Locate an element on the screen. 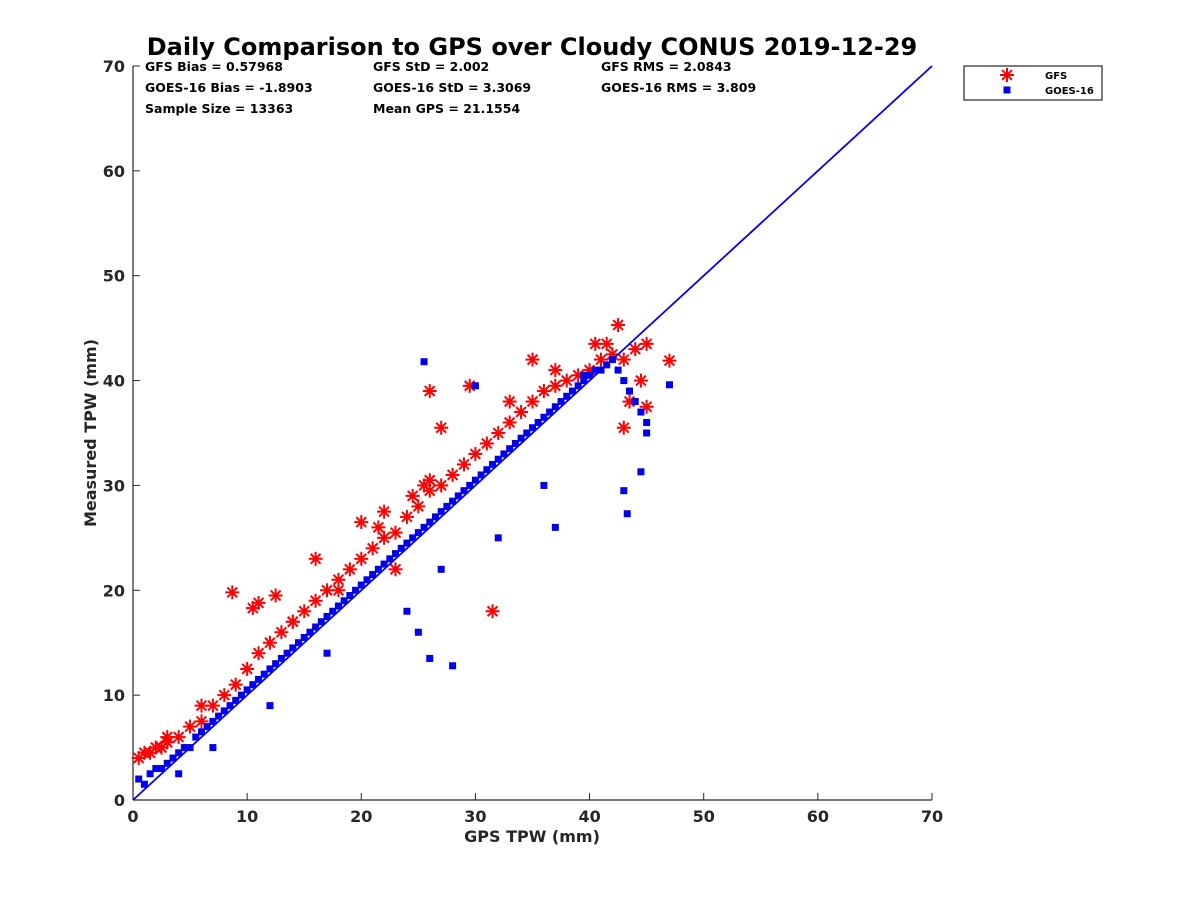 The image size is (1200, 900). legend: GFS GOES-16 is located at coordinates (1033, 83).